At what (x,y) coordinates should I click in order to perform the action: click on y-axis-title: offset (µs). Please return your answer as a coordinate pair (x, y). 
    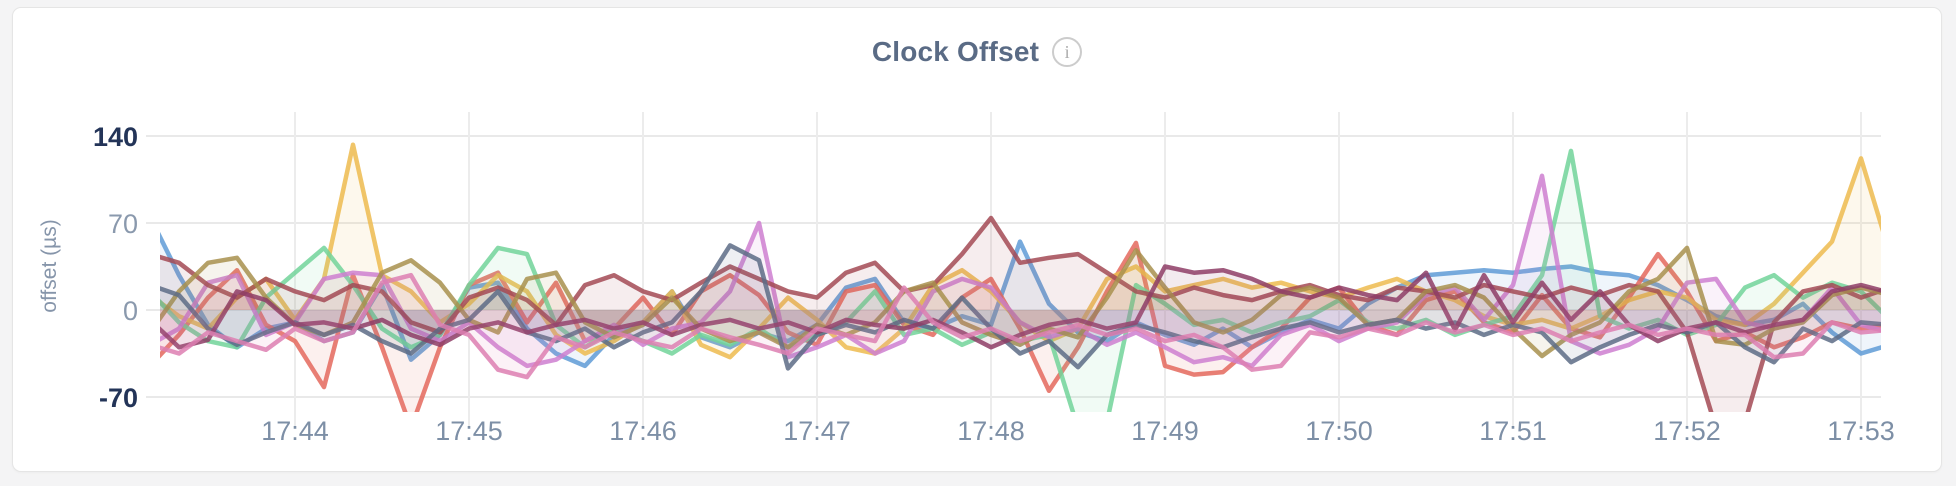
    Looking at the image, I should click on (49, 265).